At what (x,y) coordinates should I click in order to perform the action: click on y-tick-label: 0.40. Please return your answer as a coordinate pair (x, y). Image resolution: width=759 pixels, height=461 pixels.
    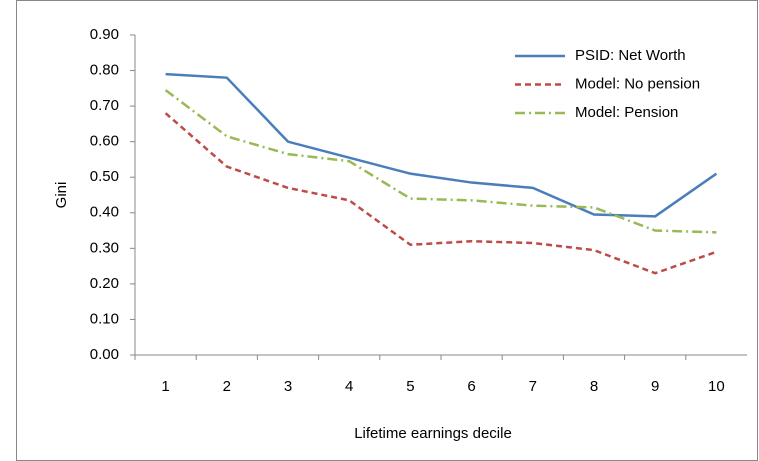
    Looking at the image, I should click on (104, 212).